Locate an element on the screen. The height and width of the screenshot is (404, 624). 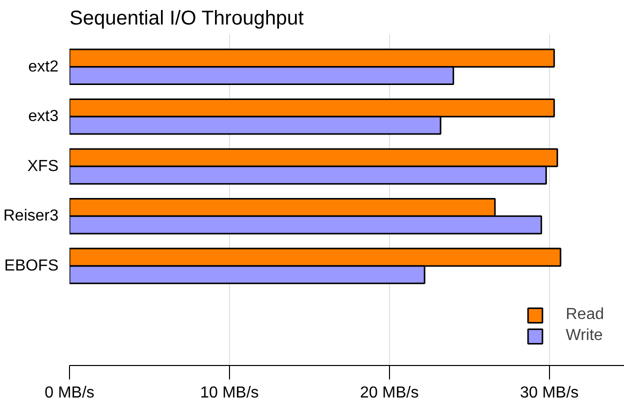
y-tick-label: XFS is located at coordinates (43, 166).